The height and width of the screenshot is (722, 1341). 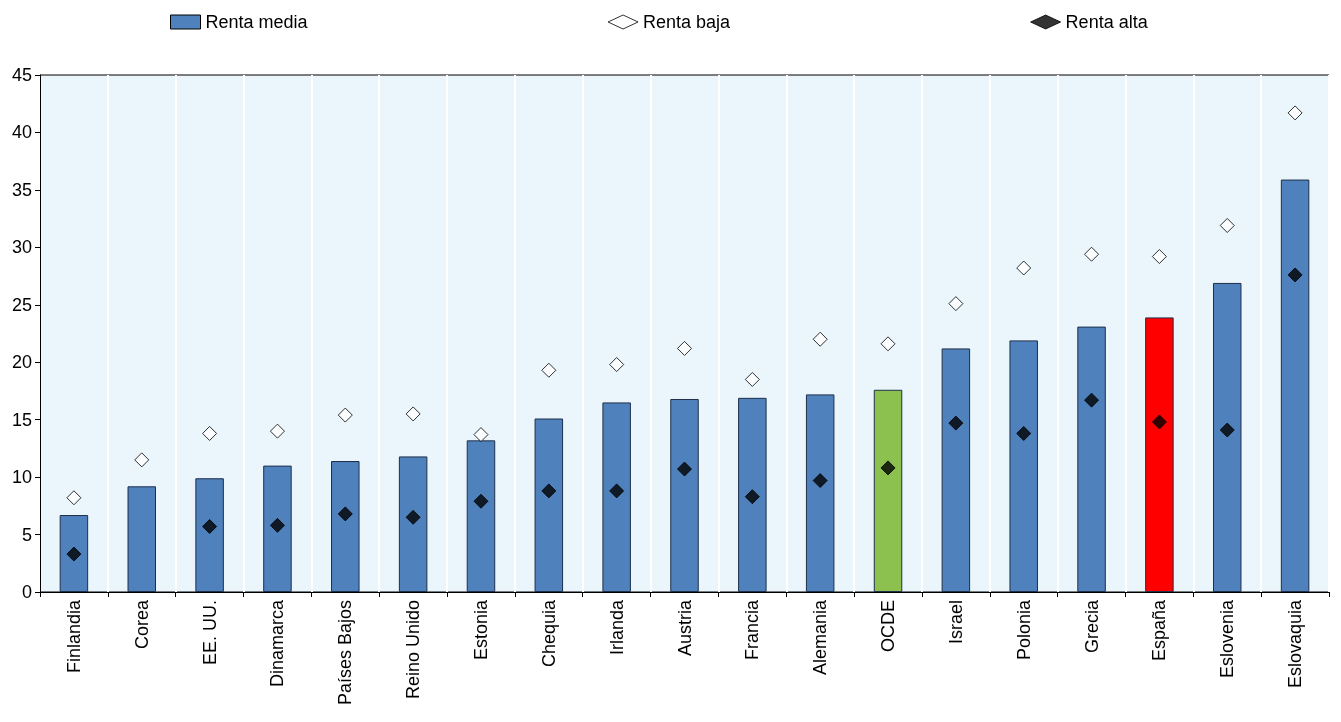 I want to click on legend-label: Renta alta, so click(x=1107, y=22).